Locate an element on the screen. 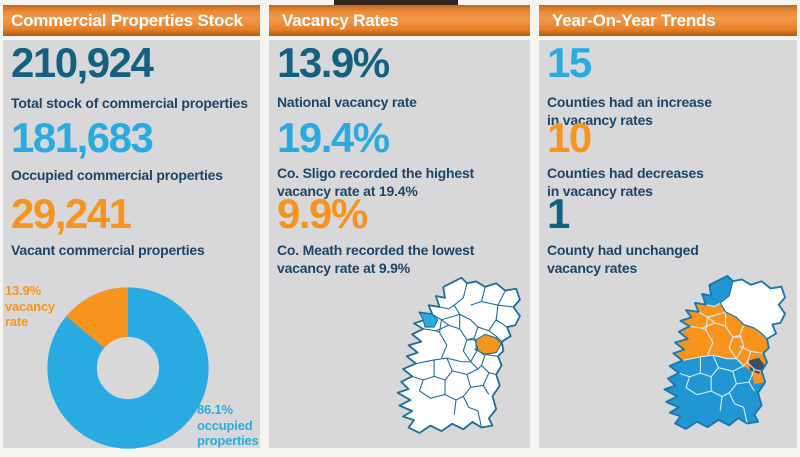  stat-occupied-label: Occupied commercial properties is located at coordinates (117, 175).